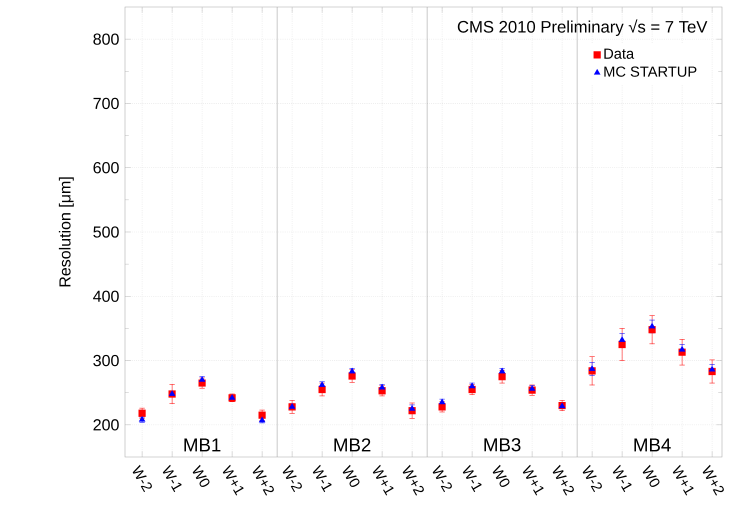  What do you see at coordinates (106, 39) in the screenshot?
I see `y-tick-label: 800` at bounding box center [106, 39].